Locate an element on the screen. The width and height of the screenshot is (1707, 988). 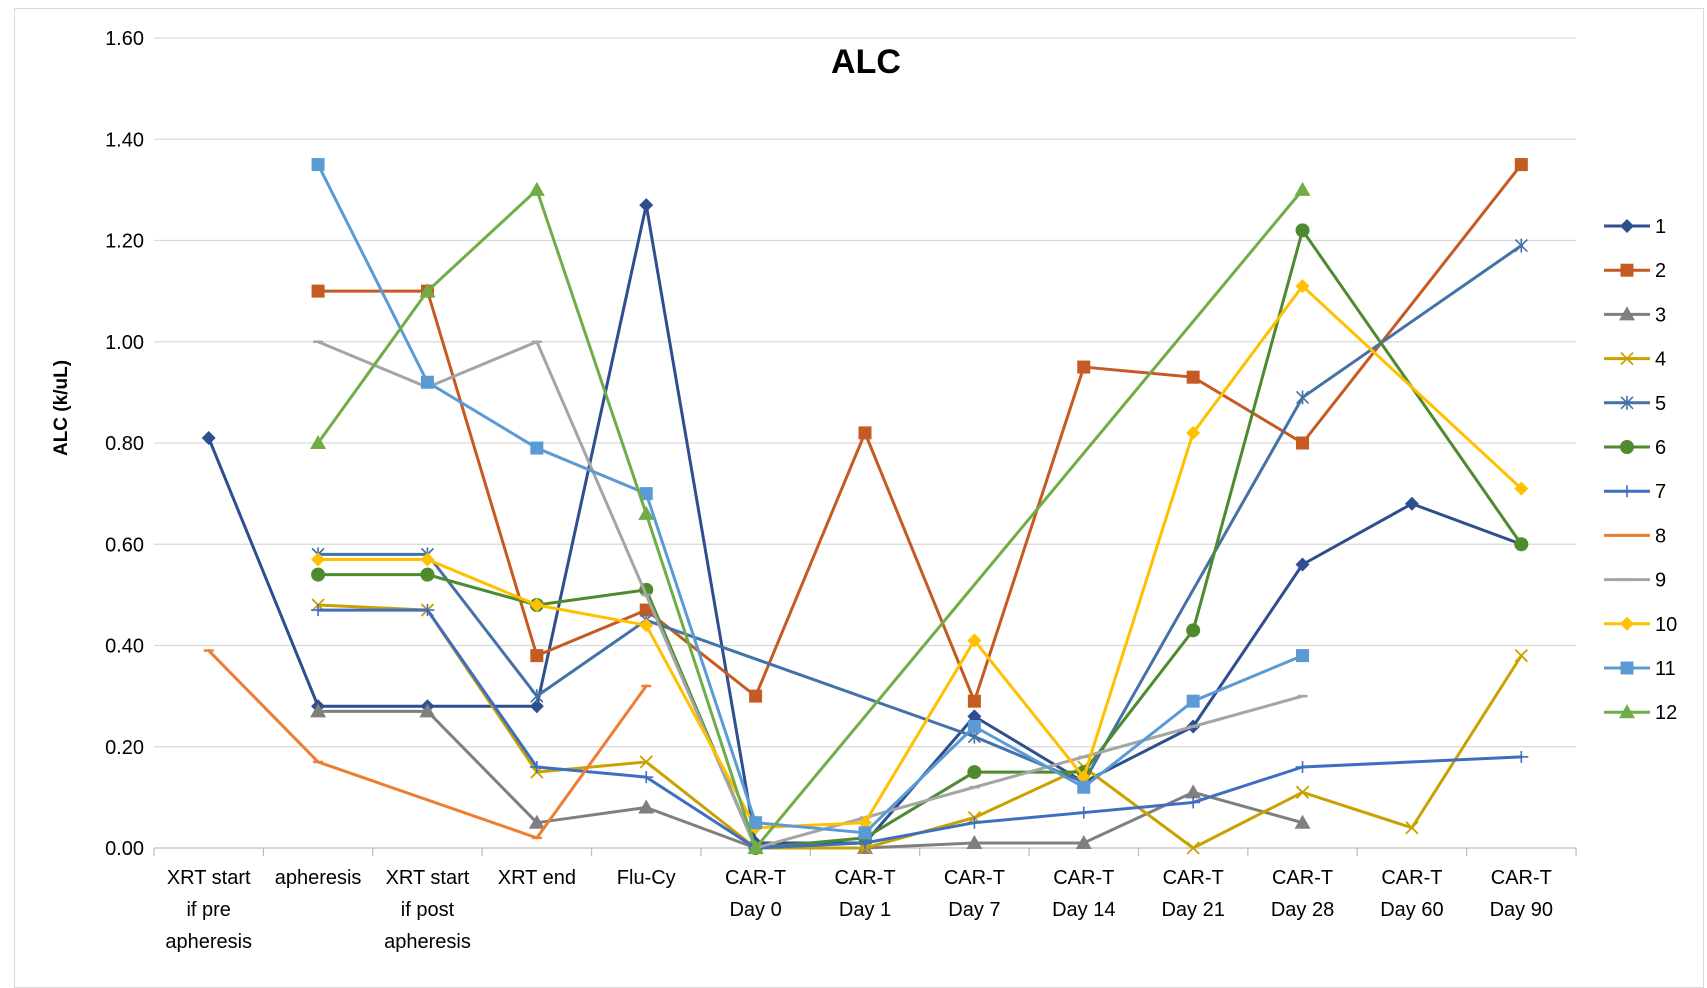
legend-label: 9 is located at coordinates (1660, 581).